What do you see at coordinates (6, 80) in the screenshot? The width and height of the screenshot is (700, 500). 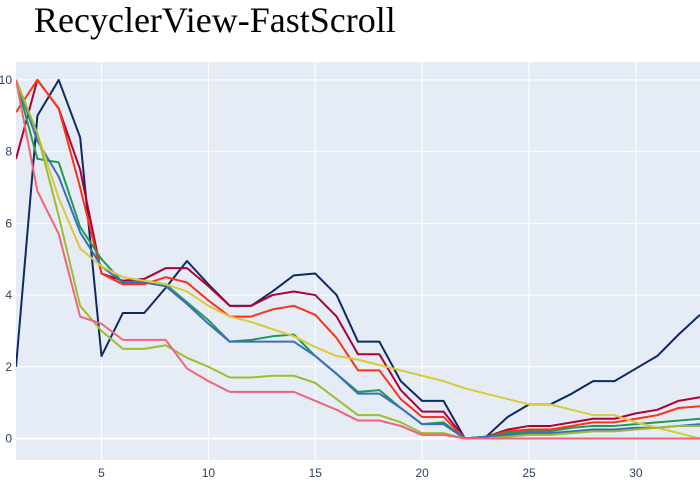 I see `y-tick-label: 10` at bounding box center [6, 80].